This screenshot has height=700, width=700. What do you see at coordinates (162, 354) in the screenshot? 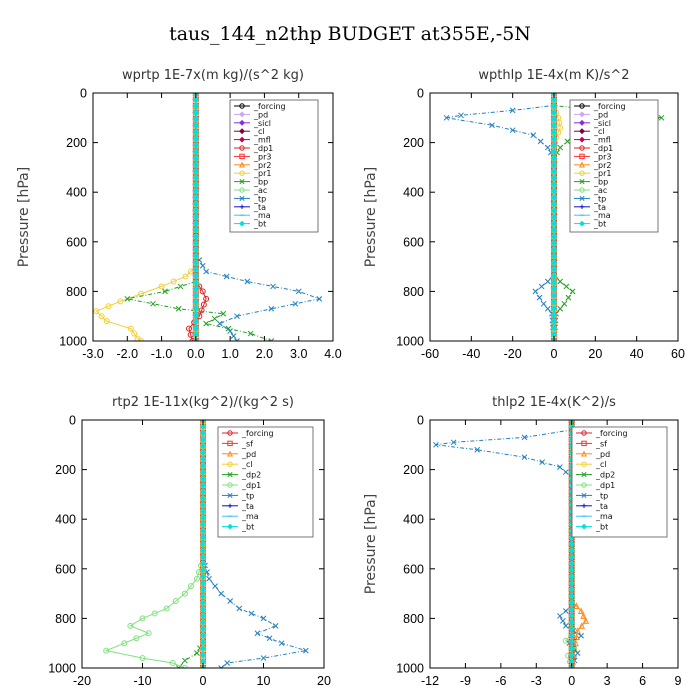
I see `x-tick-label: -1.0` at bounding box center [162, 354].